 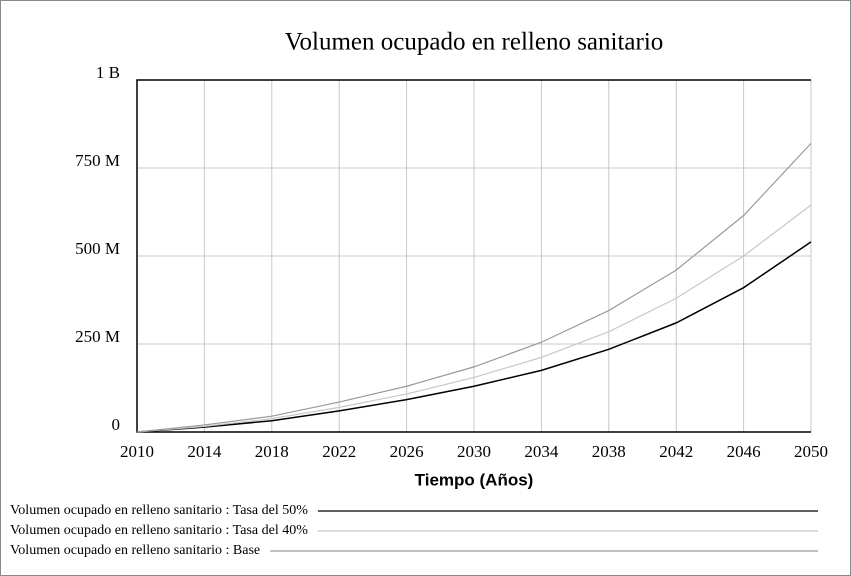 I want to click on x-tick-label: 2018, so click(x=272, y=451).